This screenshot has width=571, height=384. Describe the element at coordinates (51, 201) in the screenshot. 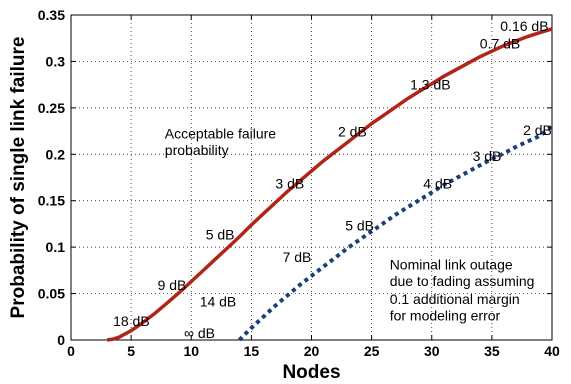

I see `y-tick-label: 0.15` at that location.